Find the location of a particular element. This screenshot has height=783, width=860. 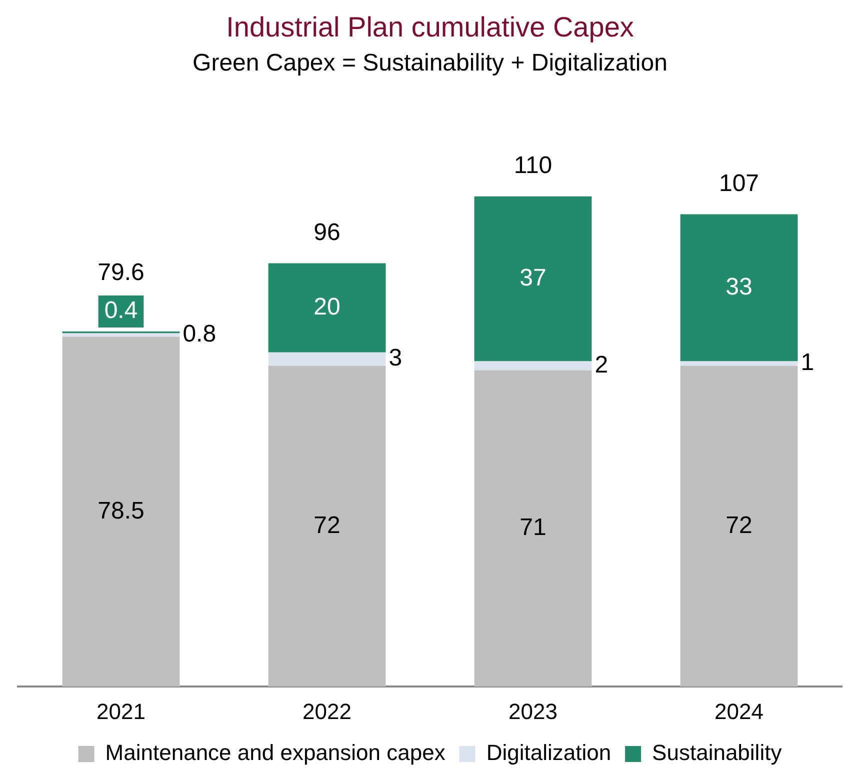

data-label: 2 is located at coordinates (601, 364).